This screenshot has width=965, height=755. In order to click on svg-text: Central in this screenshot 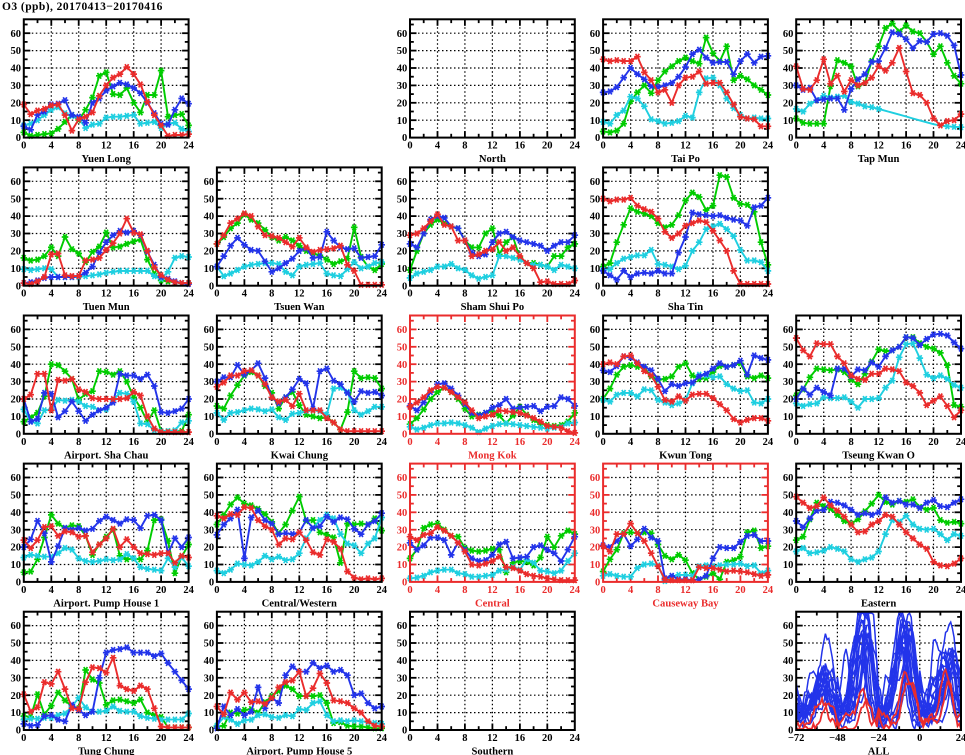, I will do `click(492, 603)`.